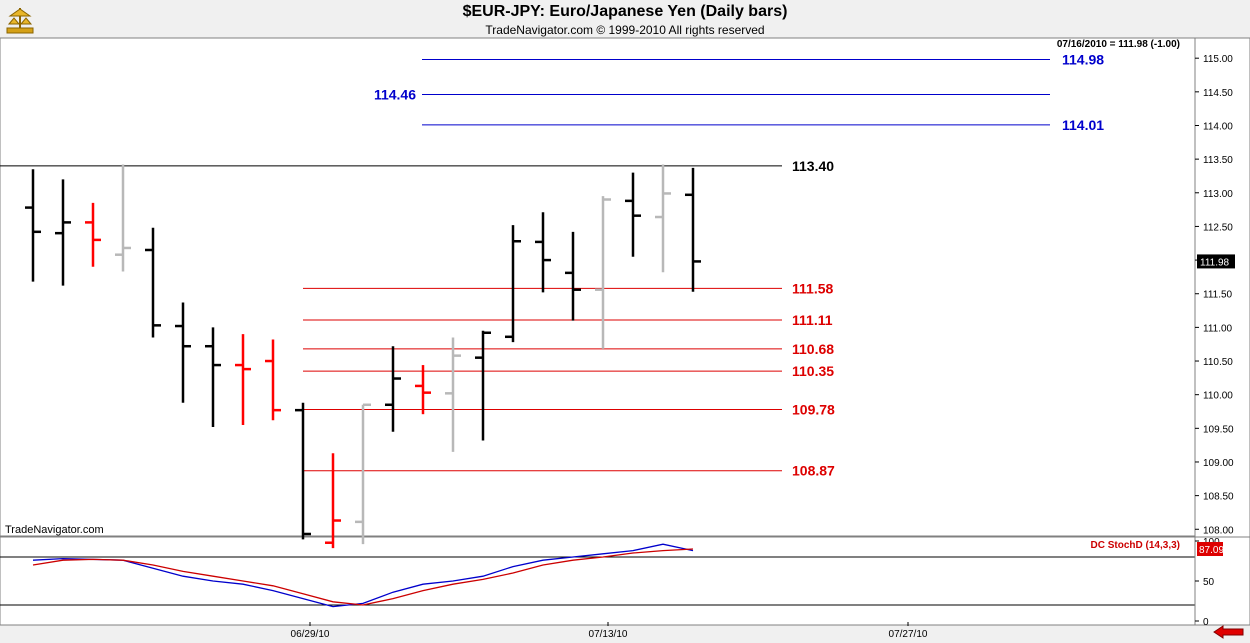  I want to click on y-tick-label: 114.00, so click(1218, 126).